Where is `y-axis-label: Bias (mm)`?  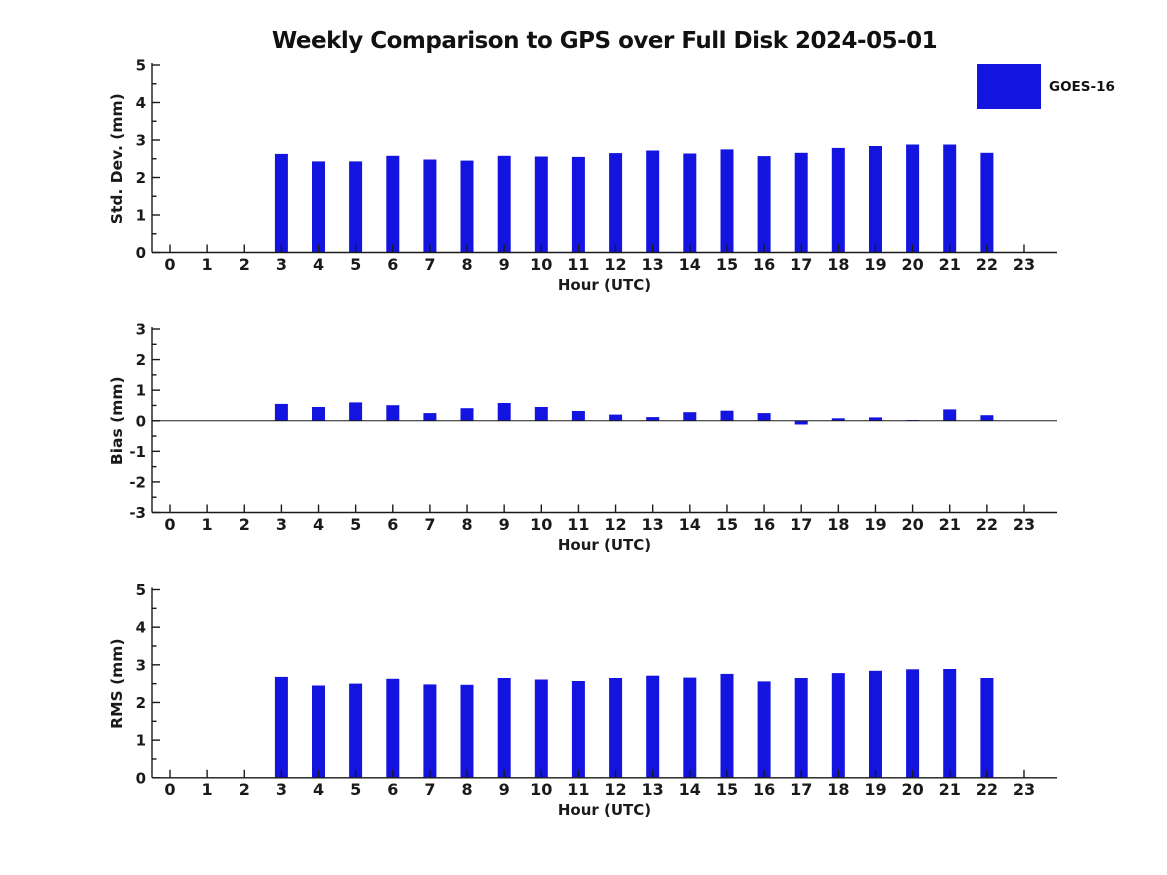
y-axis-label: Bias (mm) is located at coordinates (117, 420).